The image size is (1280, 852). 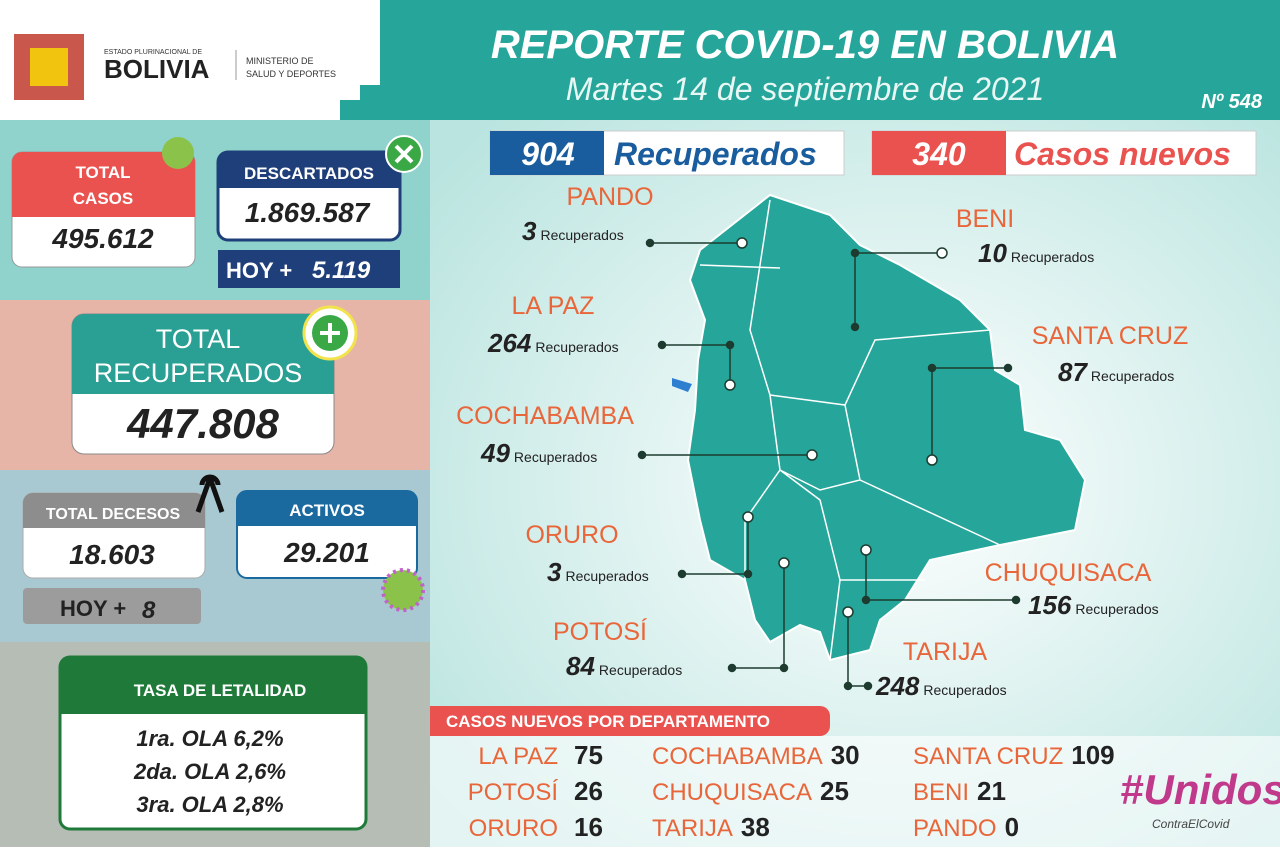 I want to click on lethality-row: 3ra. OLA 2,8%, so click(x=209, y=804).